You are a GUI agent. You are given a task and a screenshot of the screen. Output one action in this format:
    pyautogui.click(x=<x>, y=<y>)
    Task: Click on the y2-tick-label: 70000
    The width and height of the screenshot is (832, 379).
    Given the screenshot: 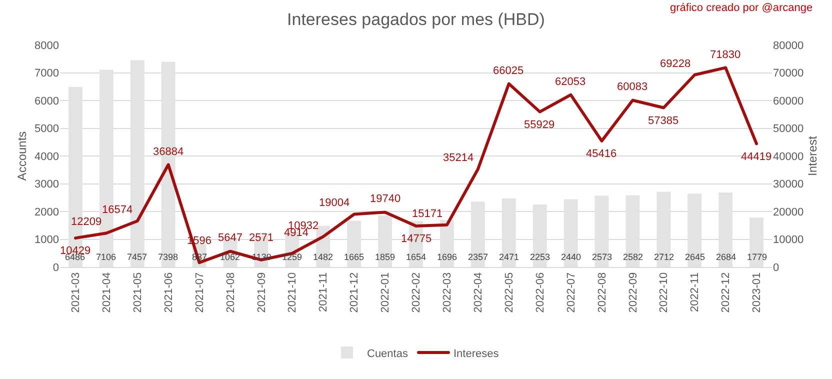 What is the action you would take?
    pyautogui.click(x=788, y=74)
    